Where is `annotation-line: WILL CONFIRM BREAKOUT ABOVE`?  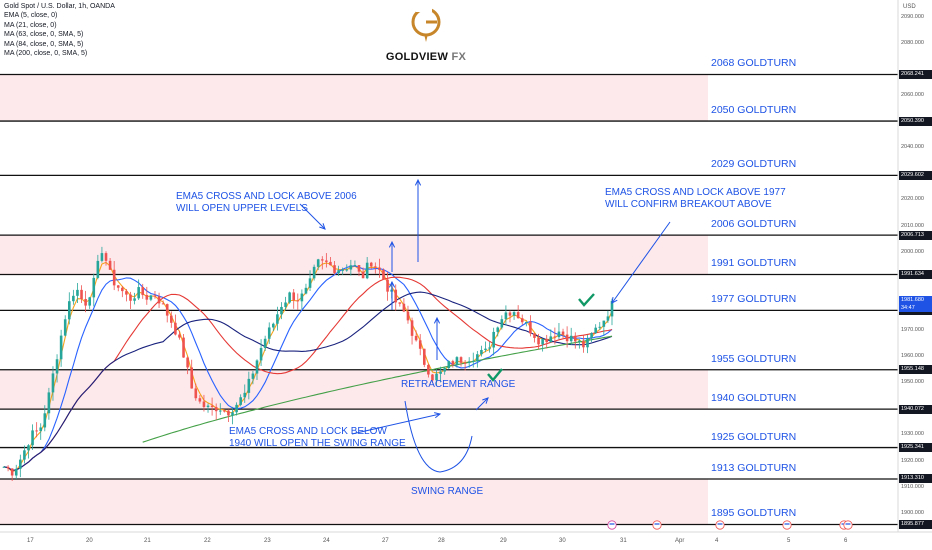 annotation-line: WILL CONFIRM BREAKOUT ABOVE is located at coordinates (688, 204).